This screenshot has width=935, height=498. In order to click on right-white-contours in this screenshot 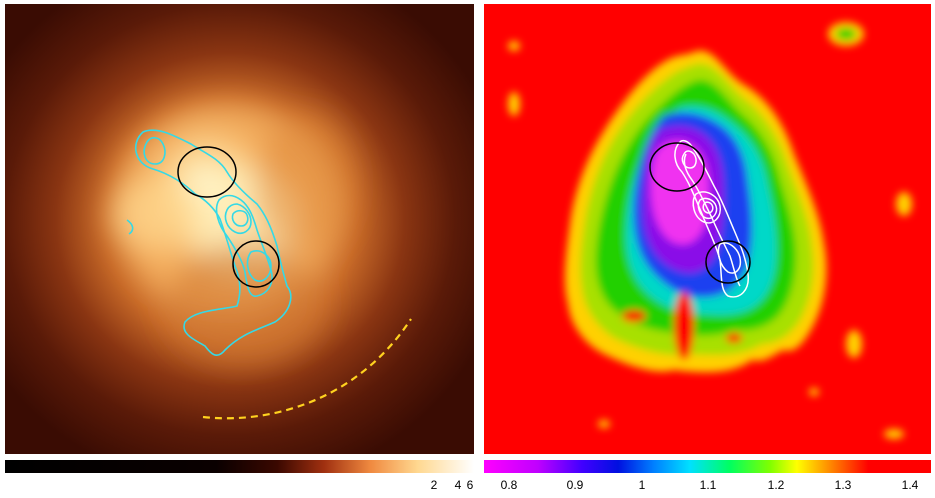, I will do `click(711, 218)`.